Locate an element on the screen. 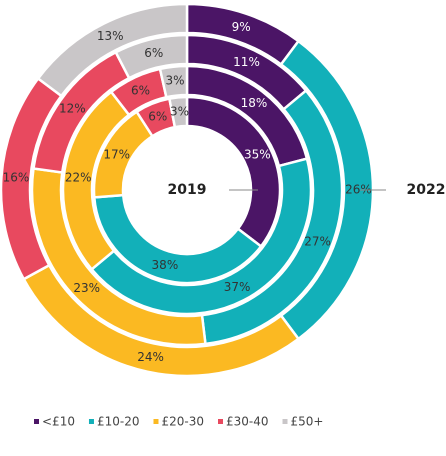 The image size is (446, 456). legend-label: £20-30 is located at coordinates (182, 422).